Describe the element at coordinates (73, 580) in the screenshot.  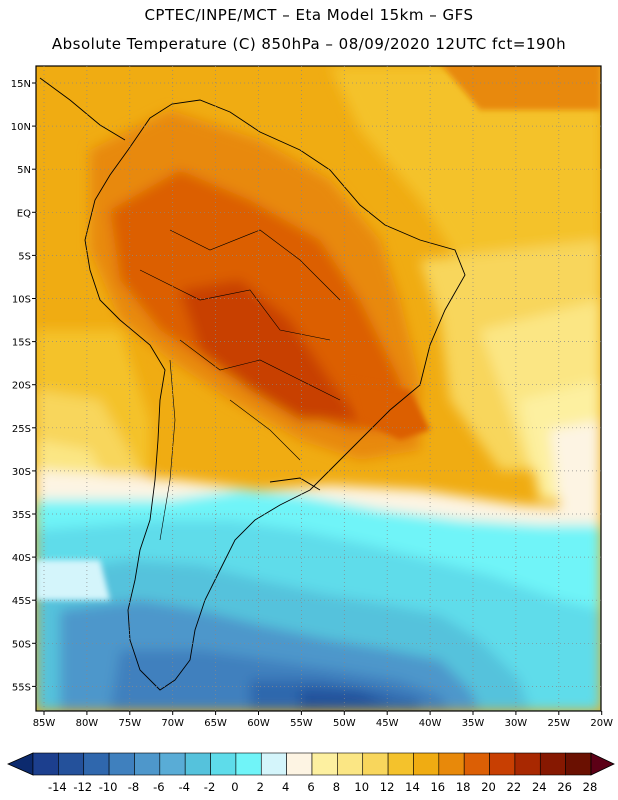
I see `field-band-6-southwest` at that location.